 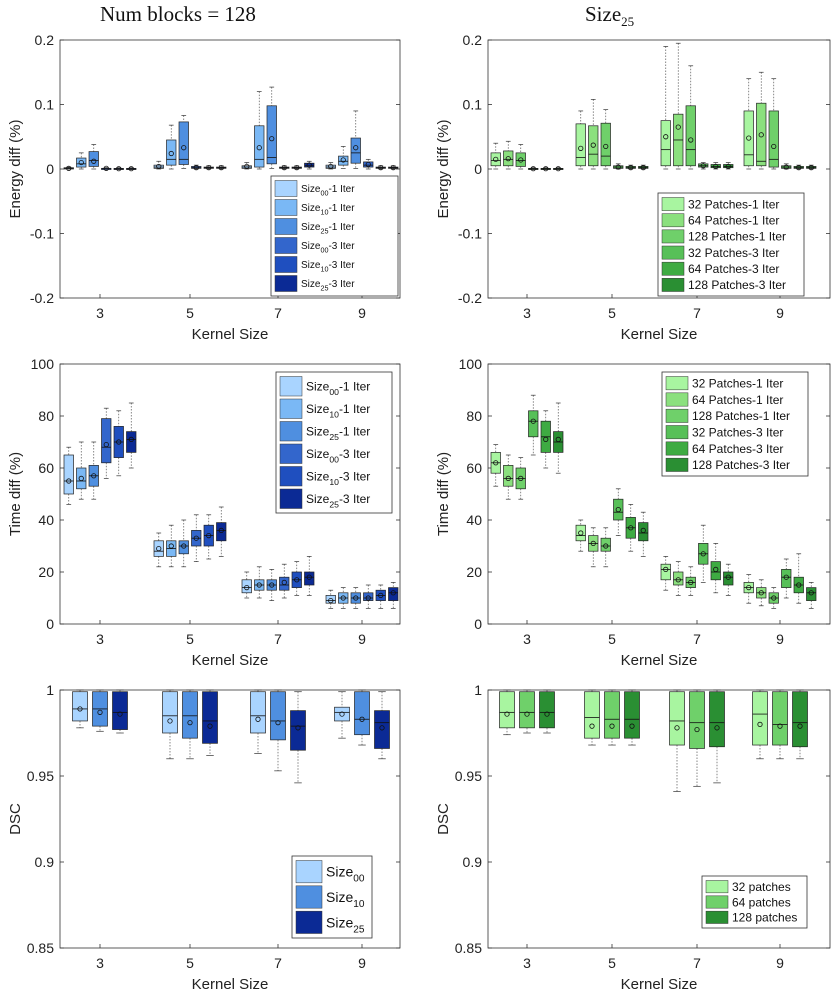 I want to click on y-tick-label: 0.2, so click(x=473, y=40).